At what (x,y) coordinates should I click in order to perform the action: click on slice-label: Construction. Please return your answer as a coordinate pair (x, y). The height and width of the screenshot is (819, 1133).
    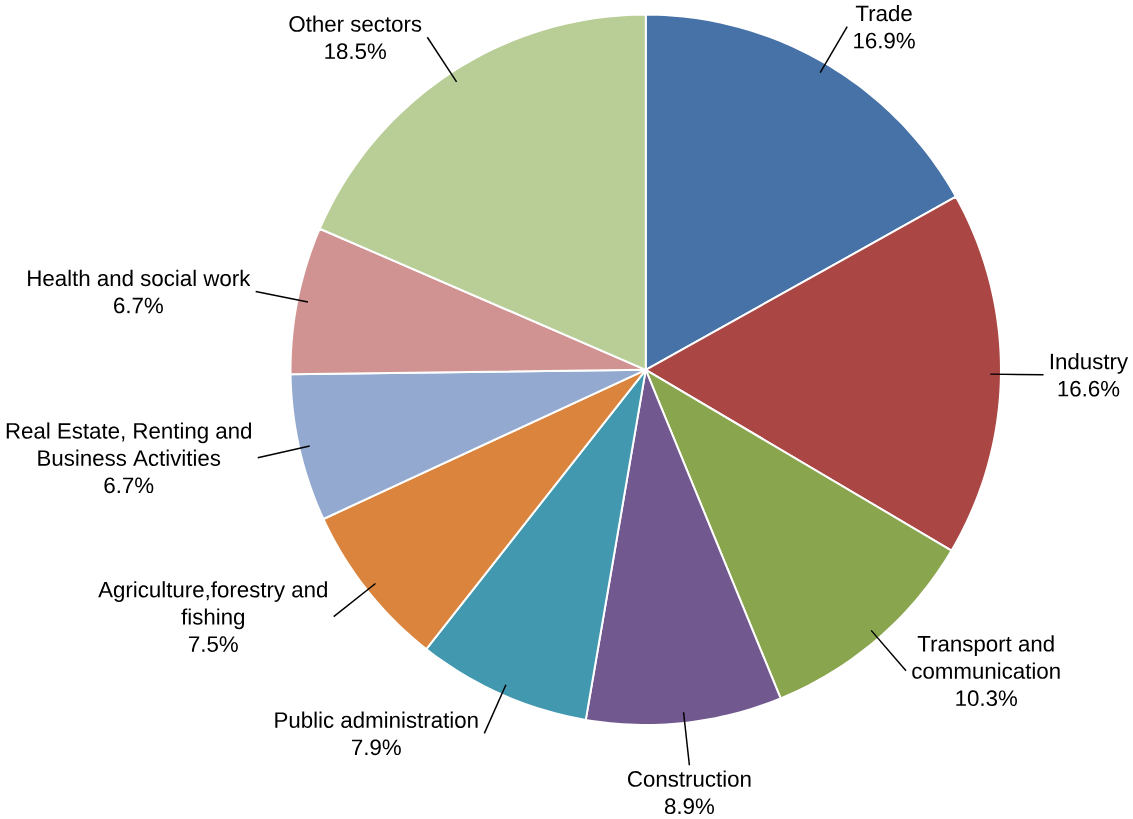
    Looking at the image, I should click on (689, 778).